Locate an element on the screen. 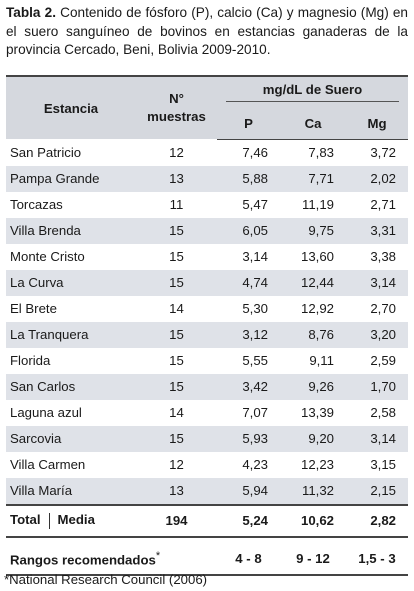 The image size is (414, 591). p-cell: 3,14 is located at coordinates (248, 256).